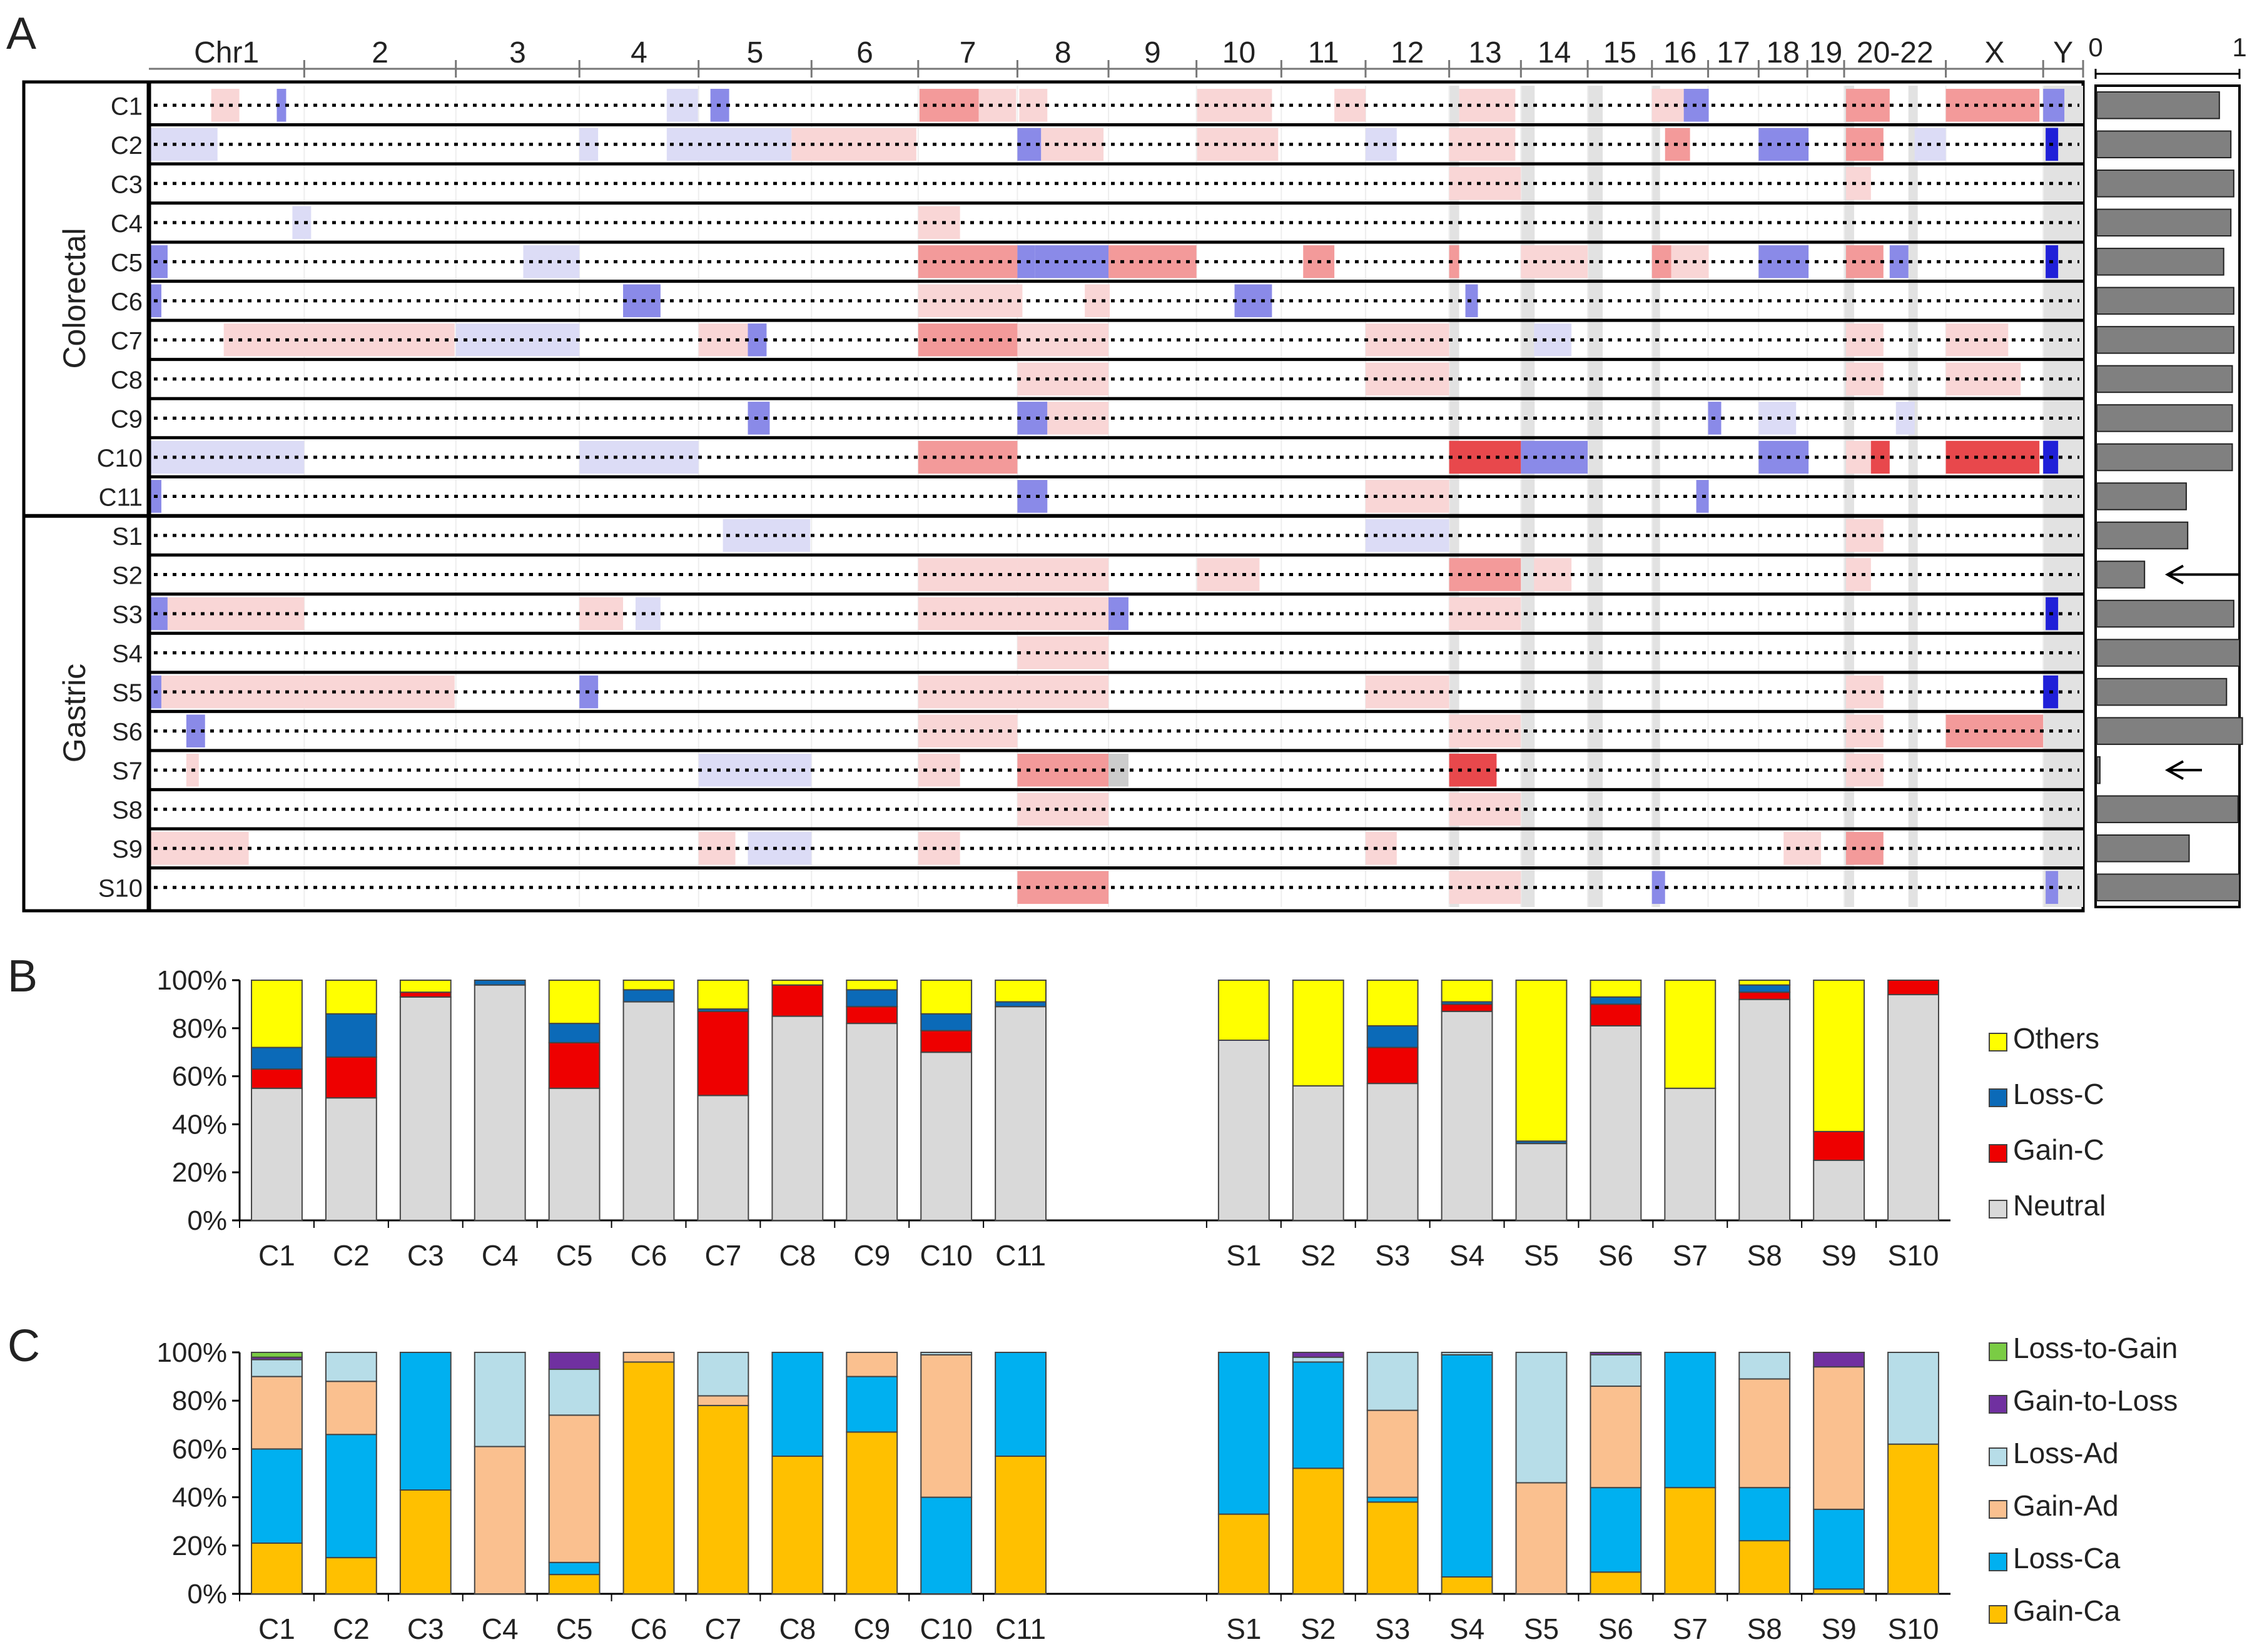 This screenshot has height=1652, width=2257. Describe the element at coordinates (1914, 1255) in the screenshot. I see `x-tick-label-s10: S10` at that location.